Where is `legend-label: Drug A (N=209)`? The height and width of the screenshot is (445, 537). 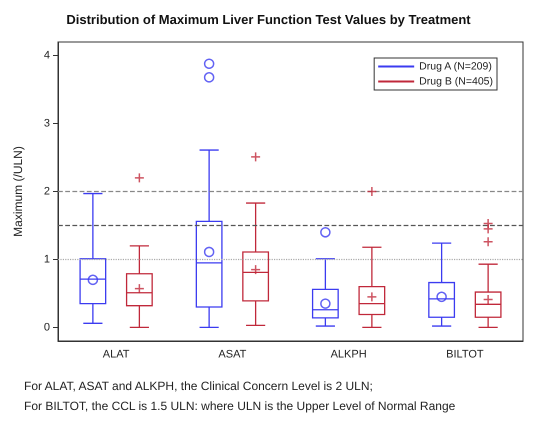 legend-label: Drug A (N=209) is located at coordinates (455, 66).